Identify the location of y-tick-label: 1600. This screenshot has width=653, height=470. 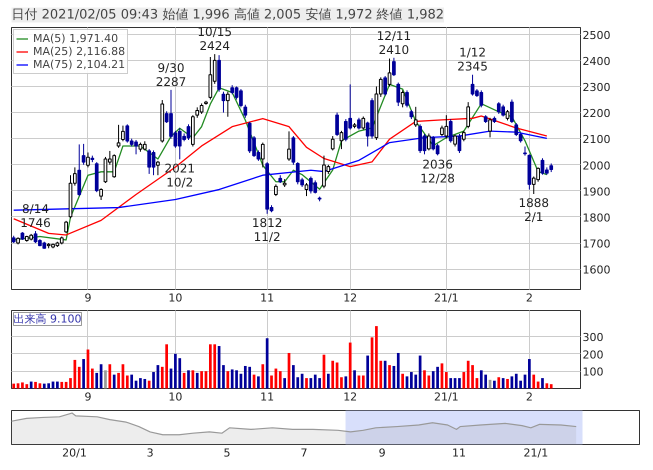
(596, 270).